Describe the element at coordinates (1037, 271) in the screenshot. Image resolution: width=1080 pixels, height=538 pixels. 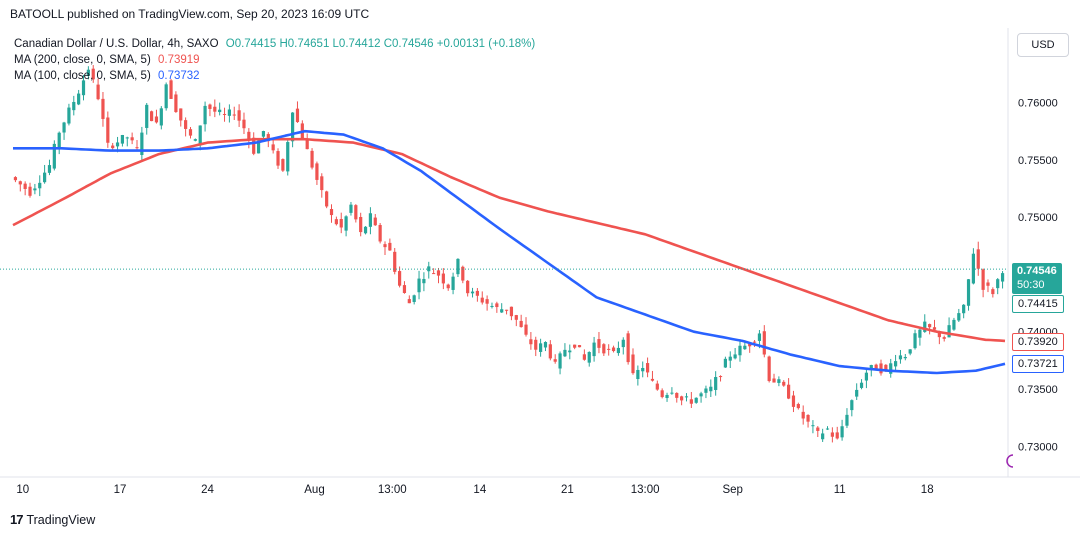
I see `last-price-value: 0.74546` at that location.